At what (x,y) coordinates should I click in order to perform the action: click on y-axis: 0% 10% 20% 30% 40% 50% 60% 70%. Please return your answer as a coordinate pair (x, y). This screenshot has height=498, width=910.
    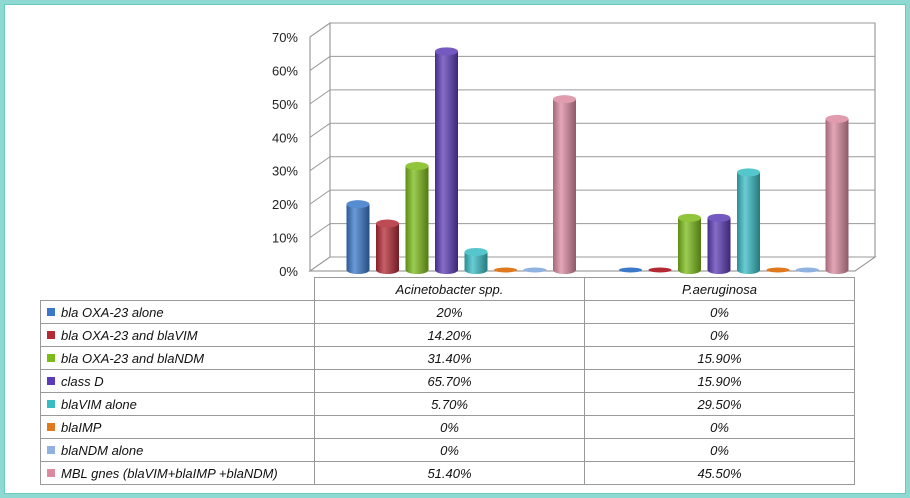
    Looking at the image, I should click on (285, 153).